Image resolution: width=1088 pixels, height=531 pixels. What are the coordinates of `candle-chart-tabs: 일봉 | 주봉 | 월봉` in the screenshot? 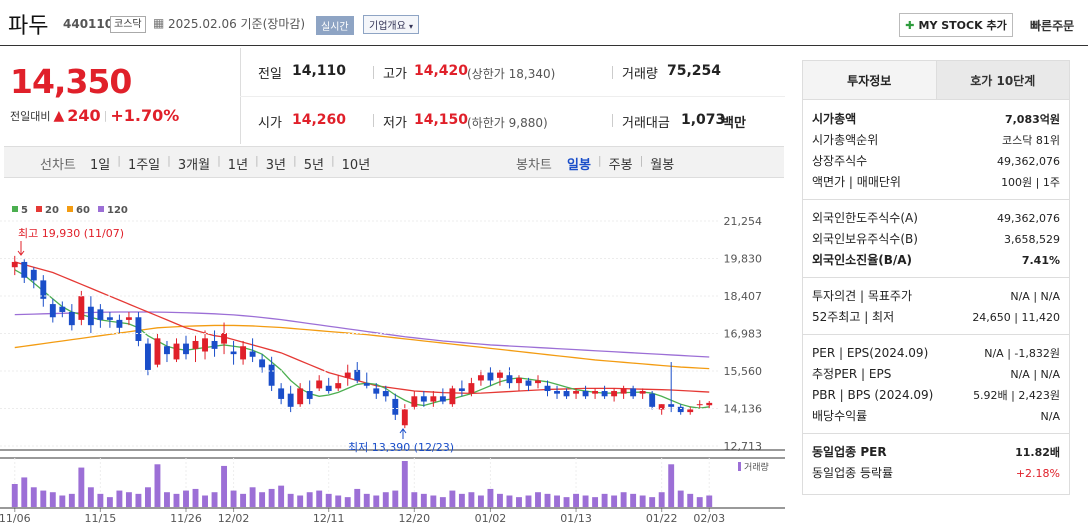 It's located at (620, 163).